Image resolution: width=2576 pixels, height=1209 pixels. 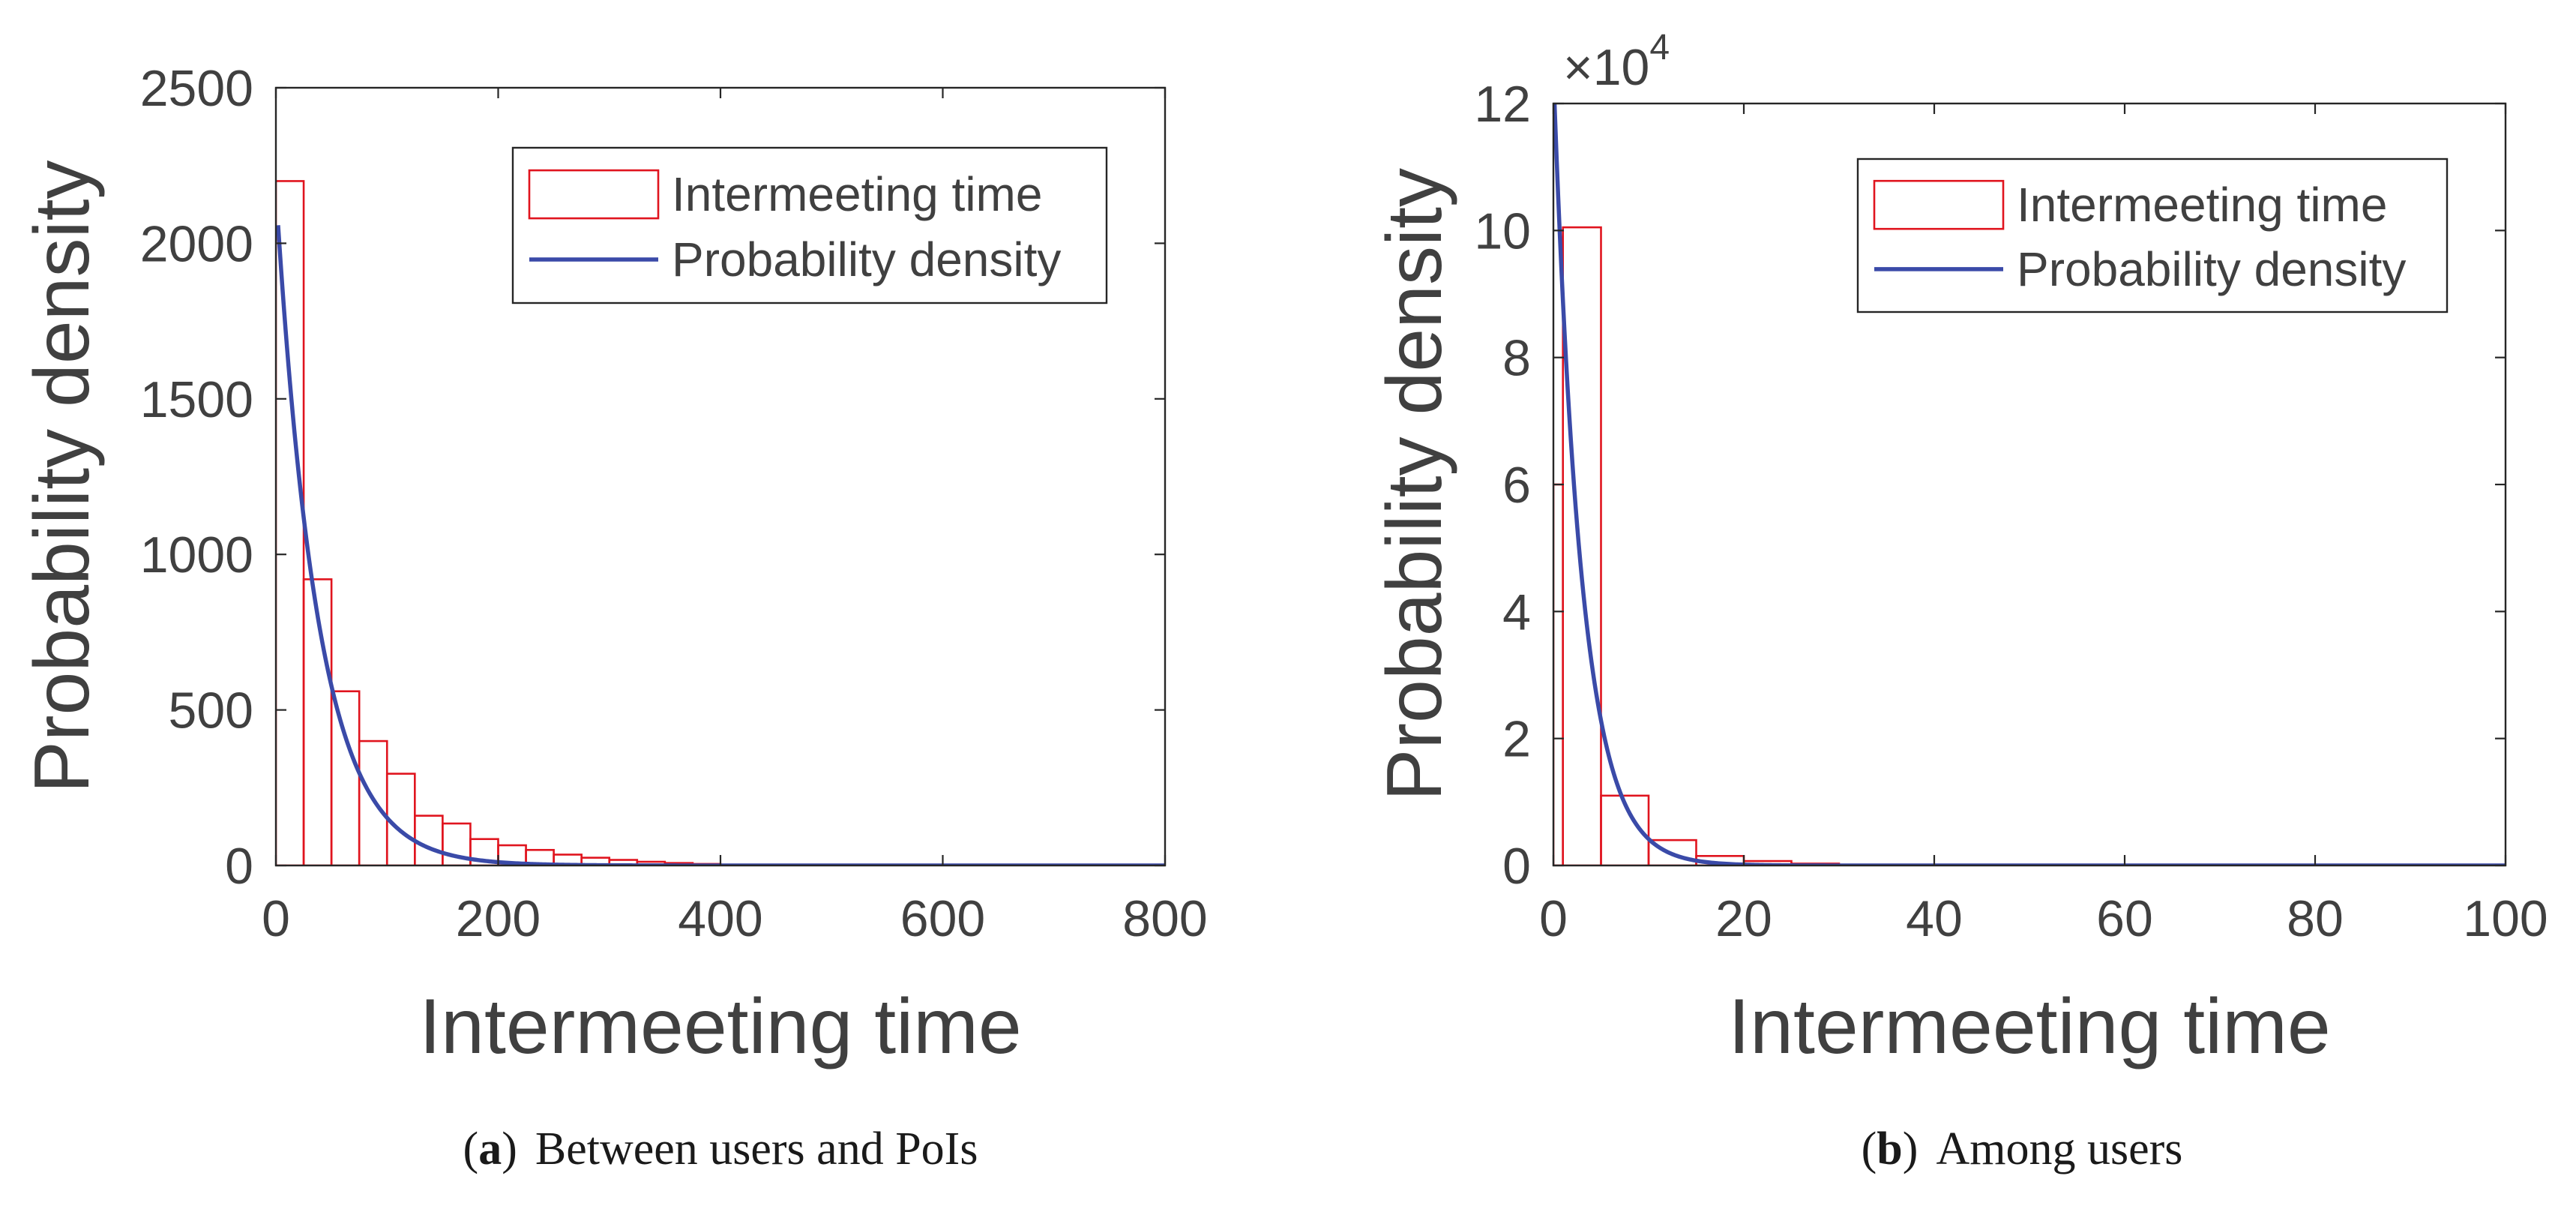 I want to click on x-tick-label: 100, so click(x=2506, y=918).